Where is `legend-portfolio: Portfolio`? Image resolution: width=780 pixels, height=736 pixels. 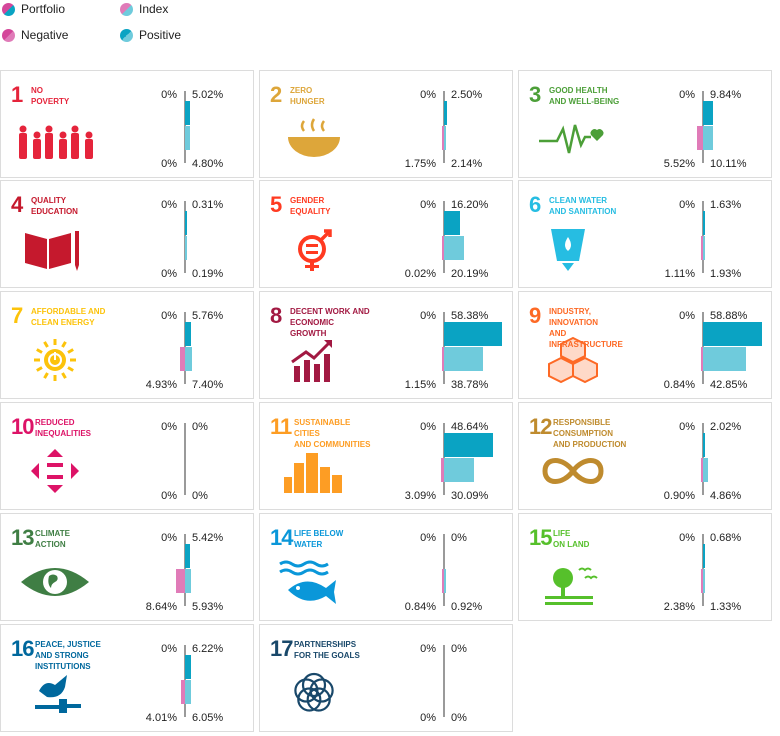 legend-portfolio: Portfolio is located at coordinates (33, 9).